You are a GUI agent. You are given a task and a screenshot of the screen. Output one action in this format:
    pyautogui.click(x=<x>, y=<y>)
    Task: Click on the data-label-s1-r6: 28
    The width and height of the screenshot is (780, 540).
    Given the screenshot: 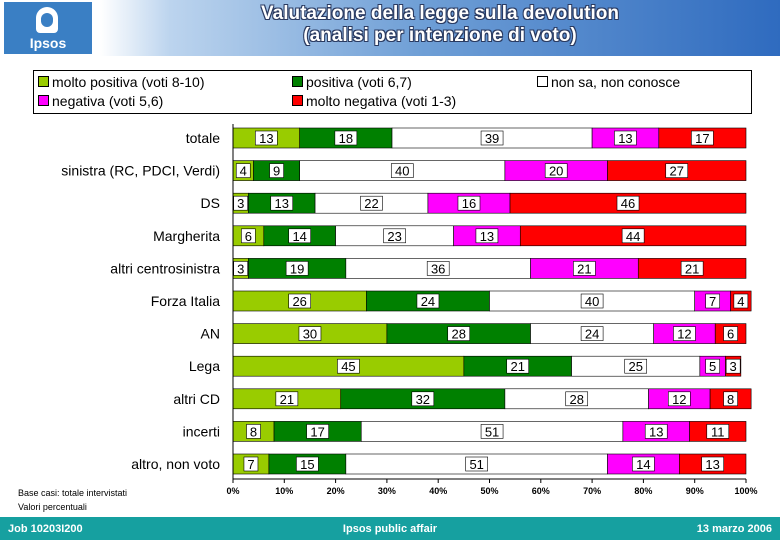 What is the action you would take?
    pyautogui.click(x=458, y=334)
    